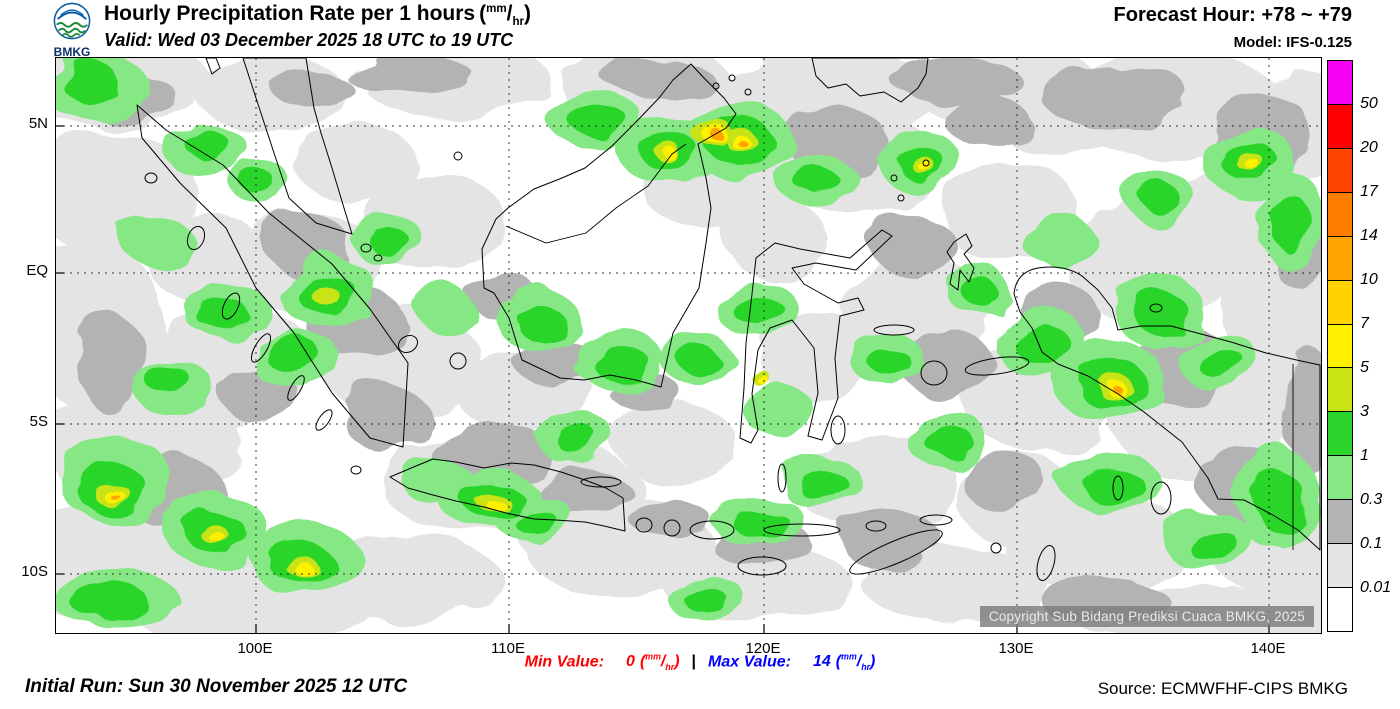 This screenshot has width=1400, height=709. Describe the element at coordinates (1222, 688) in the screenshot. I see `source-label: Source: ECMWFHF-CIPS BMKG` at that location.